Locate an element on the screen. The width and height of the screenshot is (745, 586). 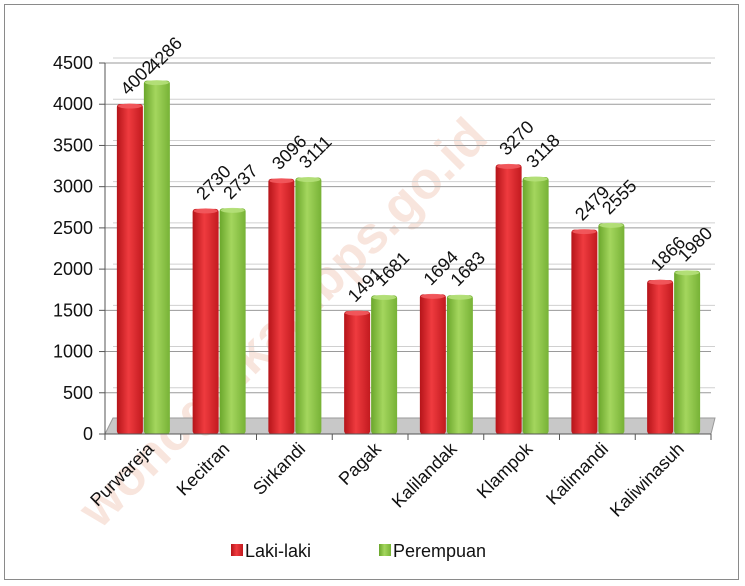
legend-label-perempuan: Perempuan is located at coordinates (439, 551).